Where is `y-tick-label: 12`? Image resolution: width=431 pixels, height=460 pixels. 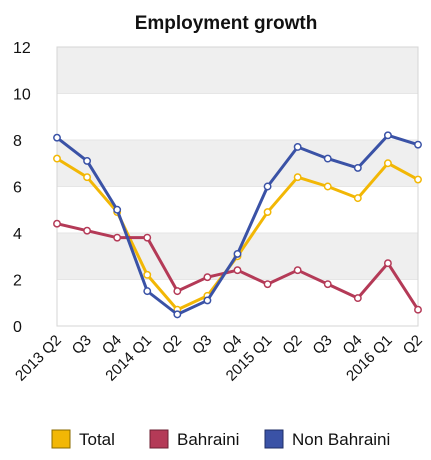
y-tick-label: 12 is located at coordinates (22, 48).